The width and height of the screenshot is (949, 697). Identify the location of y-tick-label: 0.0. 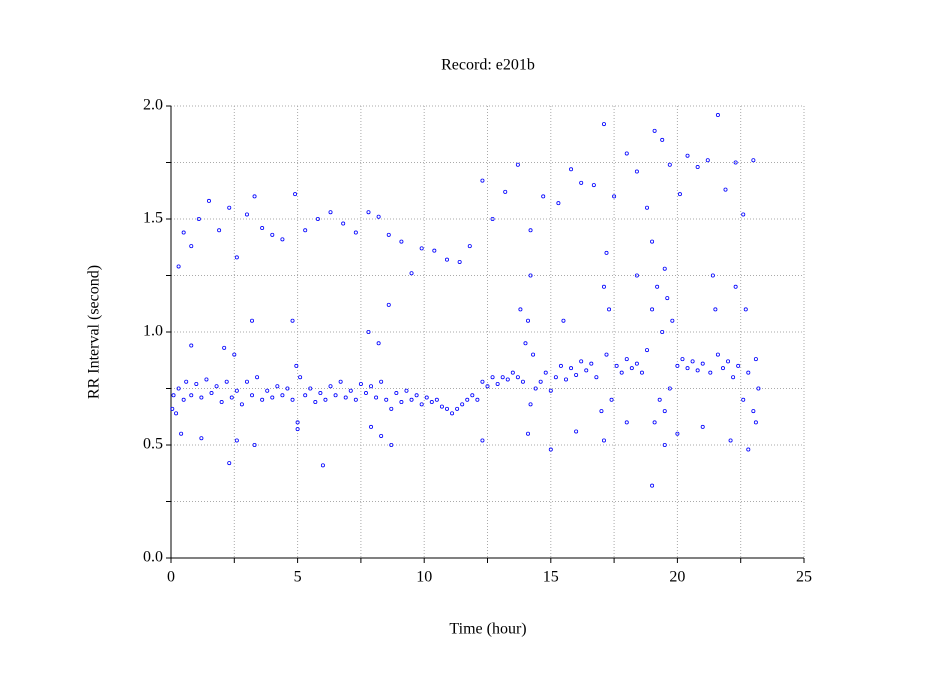
(153, 557).